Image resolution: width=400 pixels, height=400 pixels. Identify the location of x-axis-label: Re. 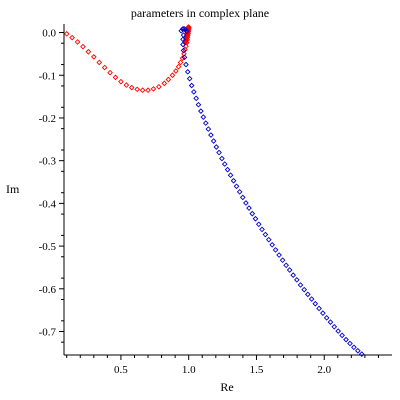
(226, 387).